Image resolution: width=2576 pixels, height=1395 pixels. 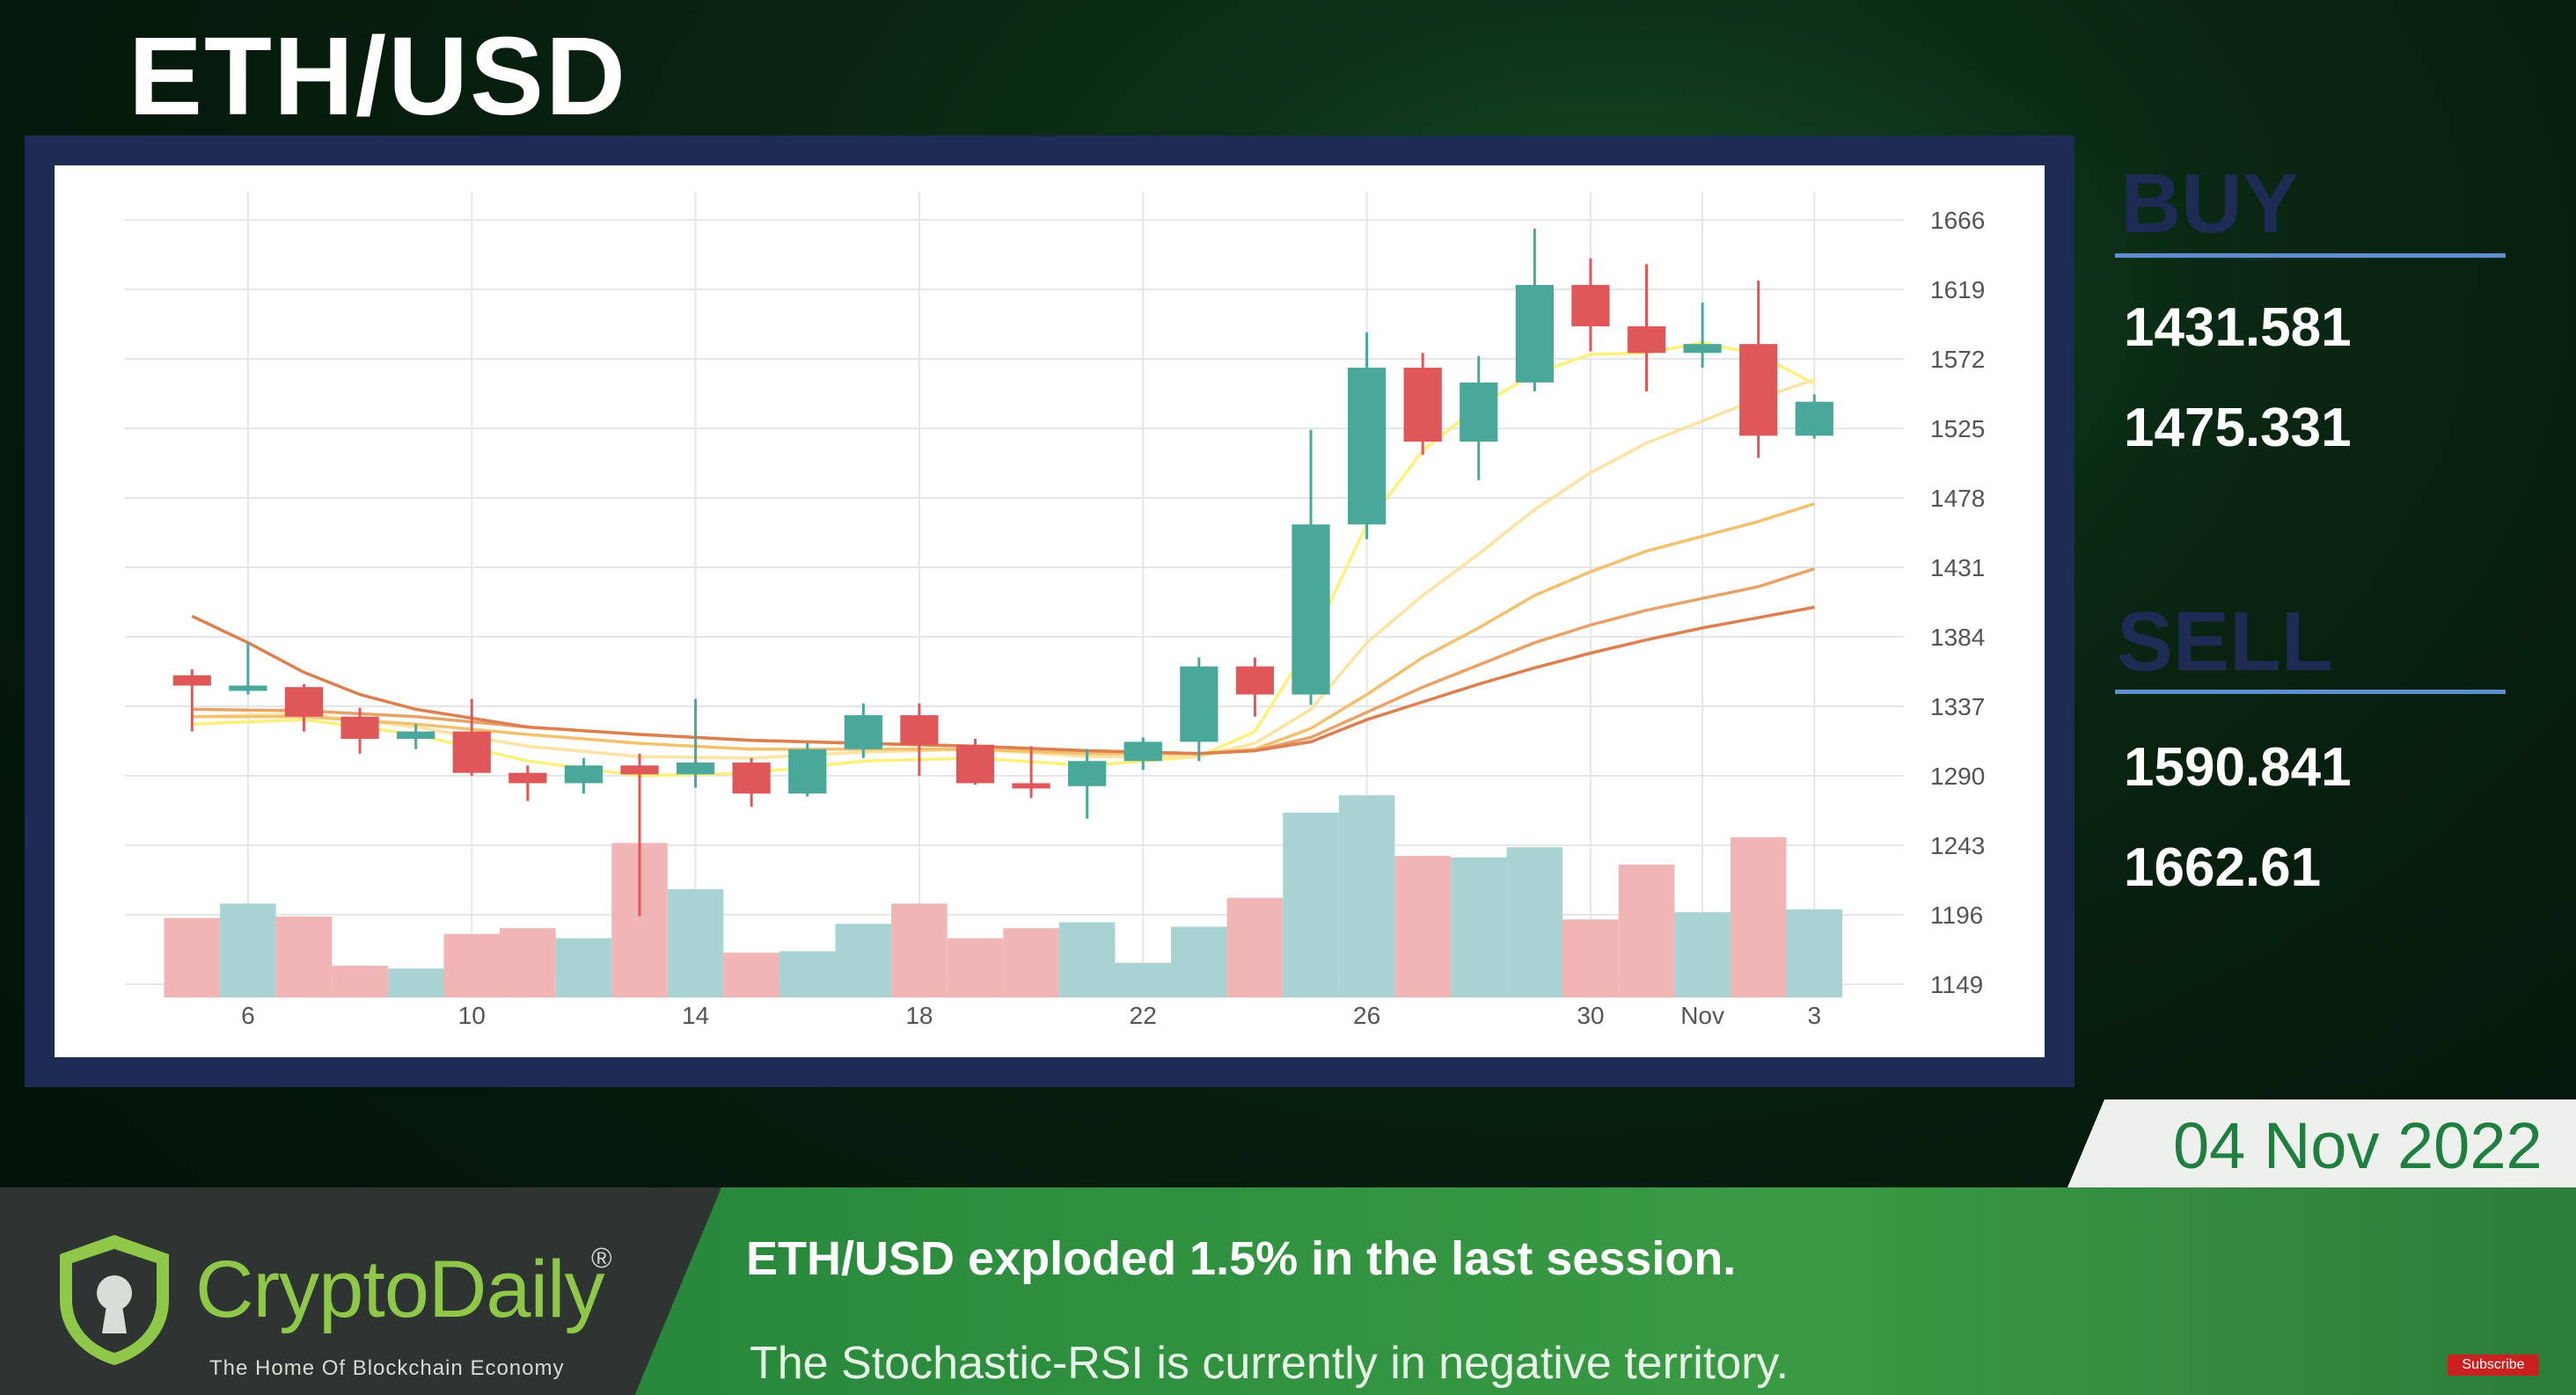 What do you see at coordinates (387, 1368) in the screenshot?
I see `brand-tagline: The Home Of Blockchain Economy` at bounding box center [387, 1368].